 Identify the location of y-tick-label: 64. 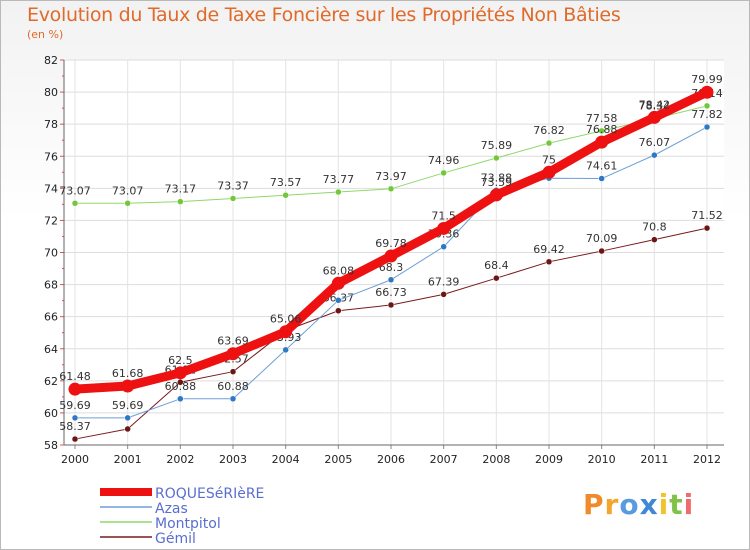
(51, 349).